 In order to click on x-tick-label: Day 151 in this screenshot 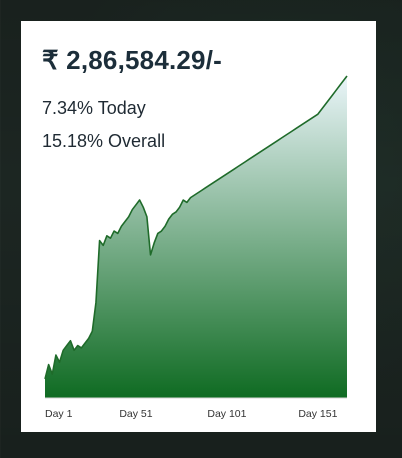, I will do `click(317, 414)`.